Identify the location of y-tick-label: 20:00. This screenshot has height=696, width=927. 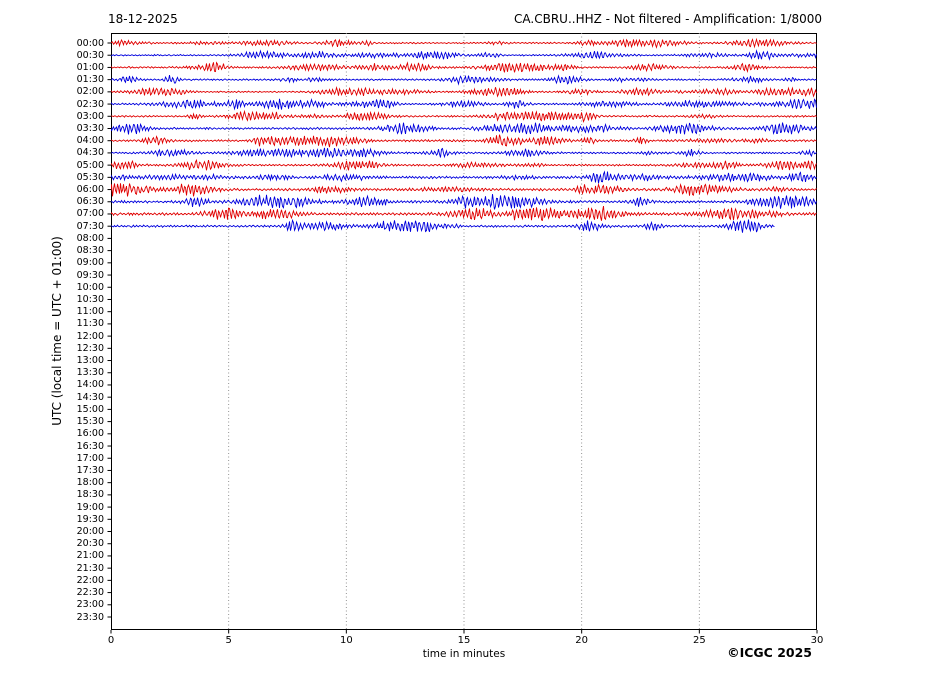
(90, 531).